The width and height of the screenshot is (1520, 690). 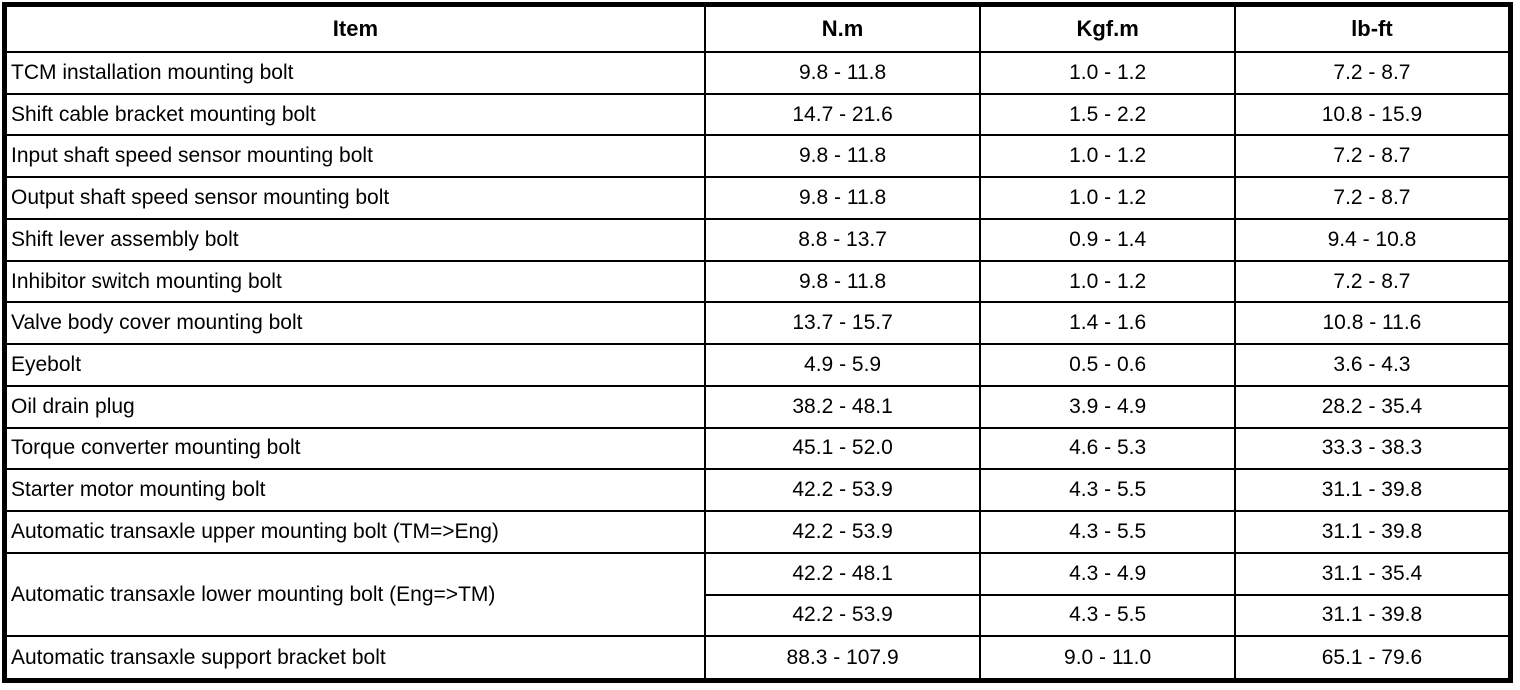 What do you see at coordinates (1372, 28) in the screenshot?
I see `column-header-lbft: lb-ft` at bounding box center [1372, 28].